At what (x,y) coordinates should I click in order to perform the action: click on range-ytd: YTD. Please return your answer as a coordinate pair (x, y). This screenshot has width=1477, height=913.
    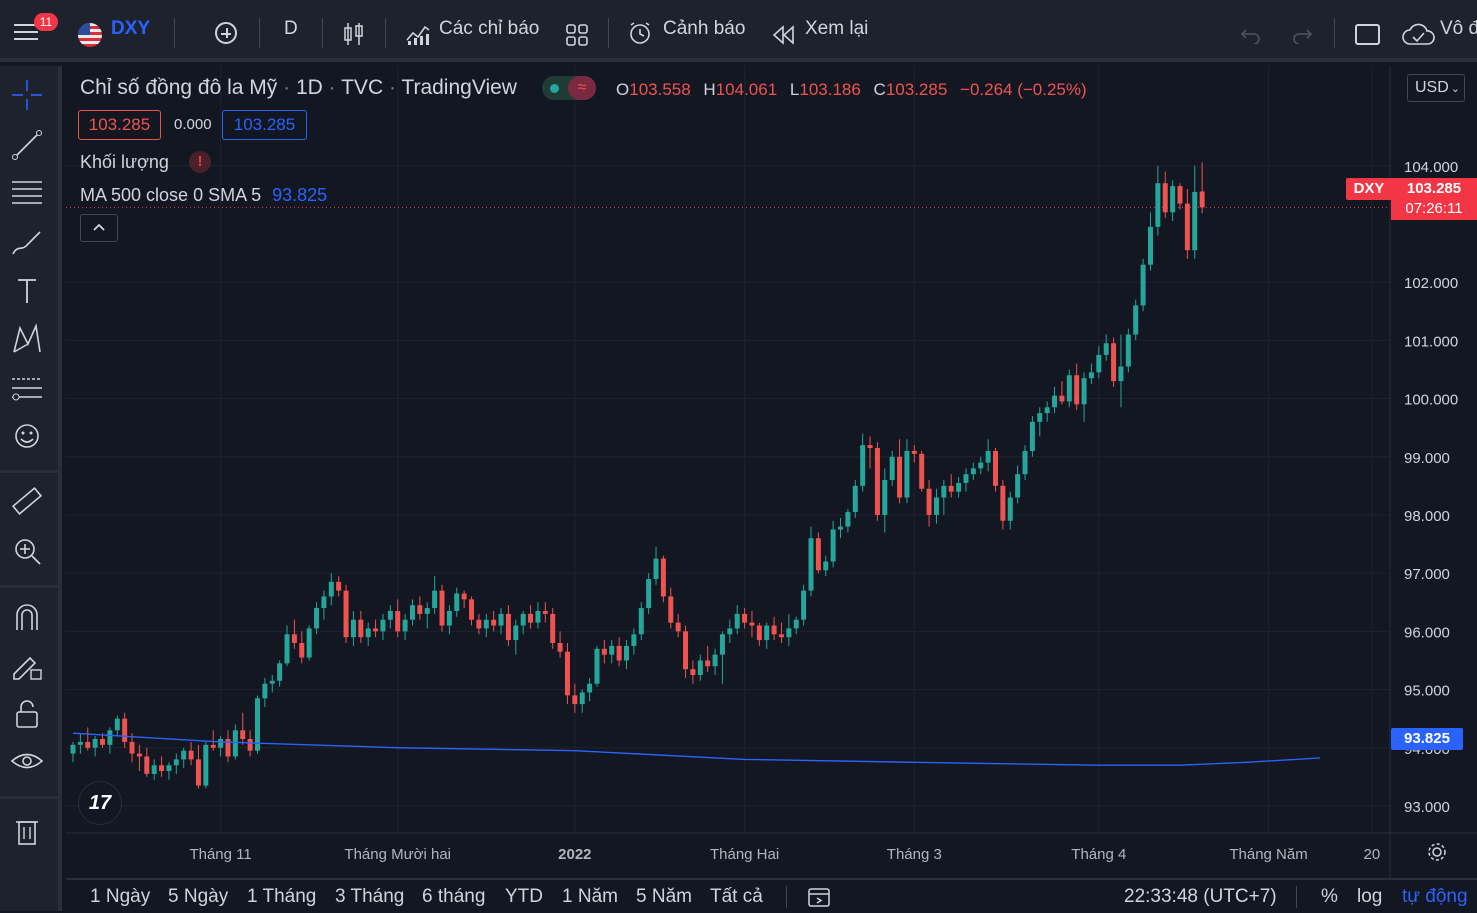
    Looking at the image, I should click on (524, 896).